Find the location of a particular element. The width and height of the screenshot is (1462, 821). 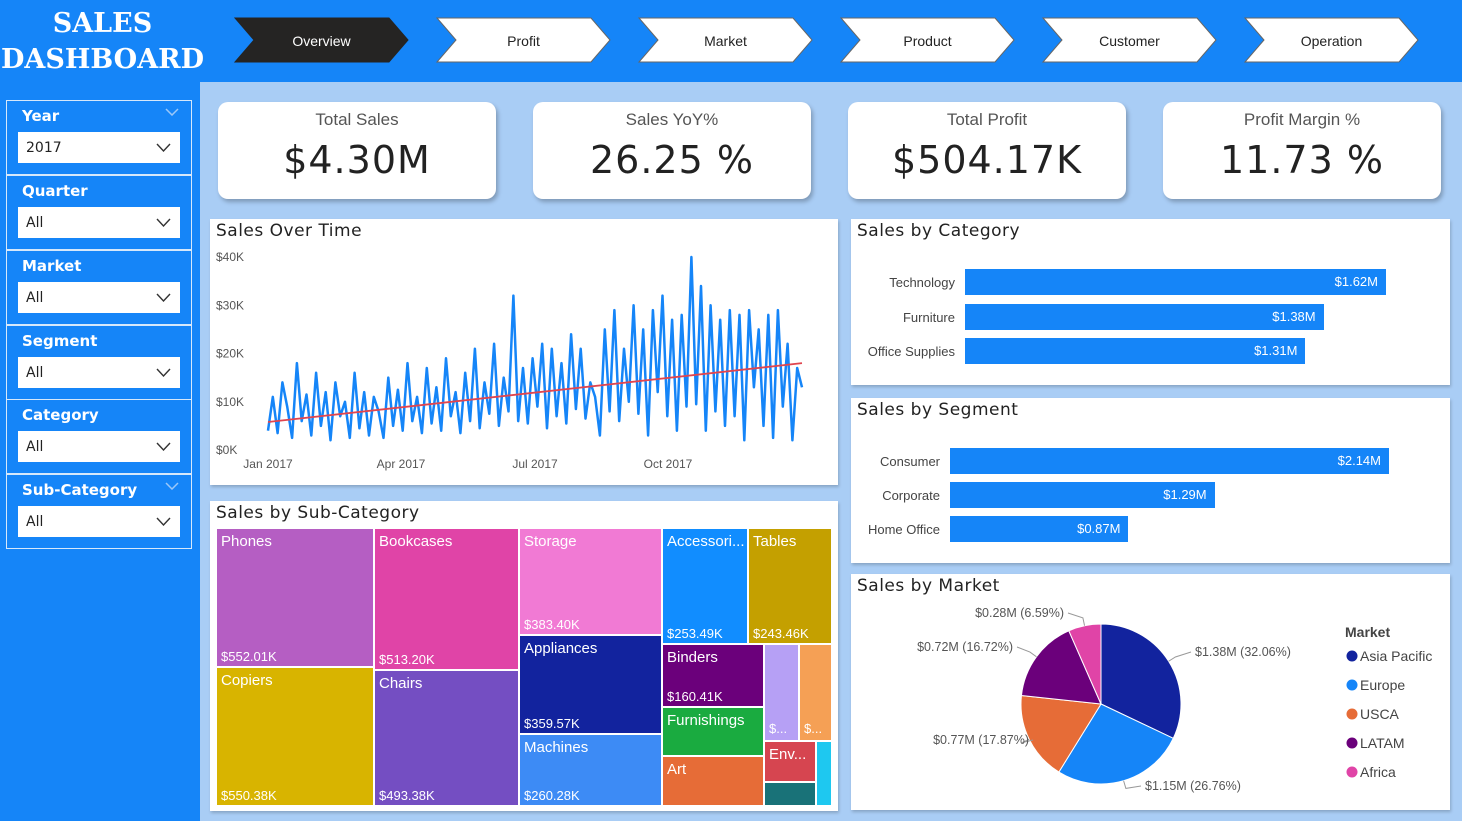

slicer-label: Category is located at coordinates (60, 415).